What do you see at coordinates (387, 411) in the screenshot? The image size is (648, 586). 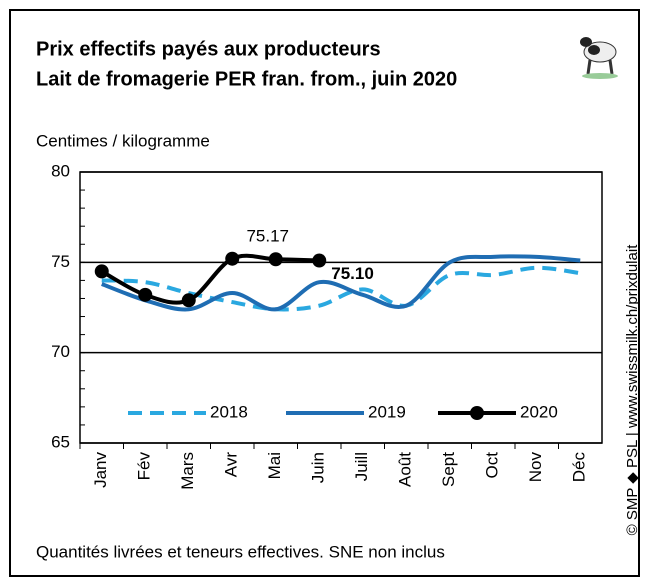 I see `legend-label: 2019` at bounding box center [387, 411].